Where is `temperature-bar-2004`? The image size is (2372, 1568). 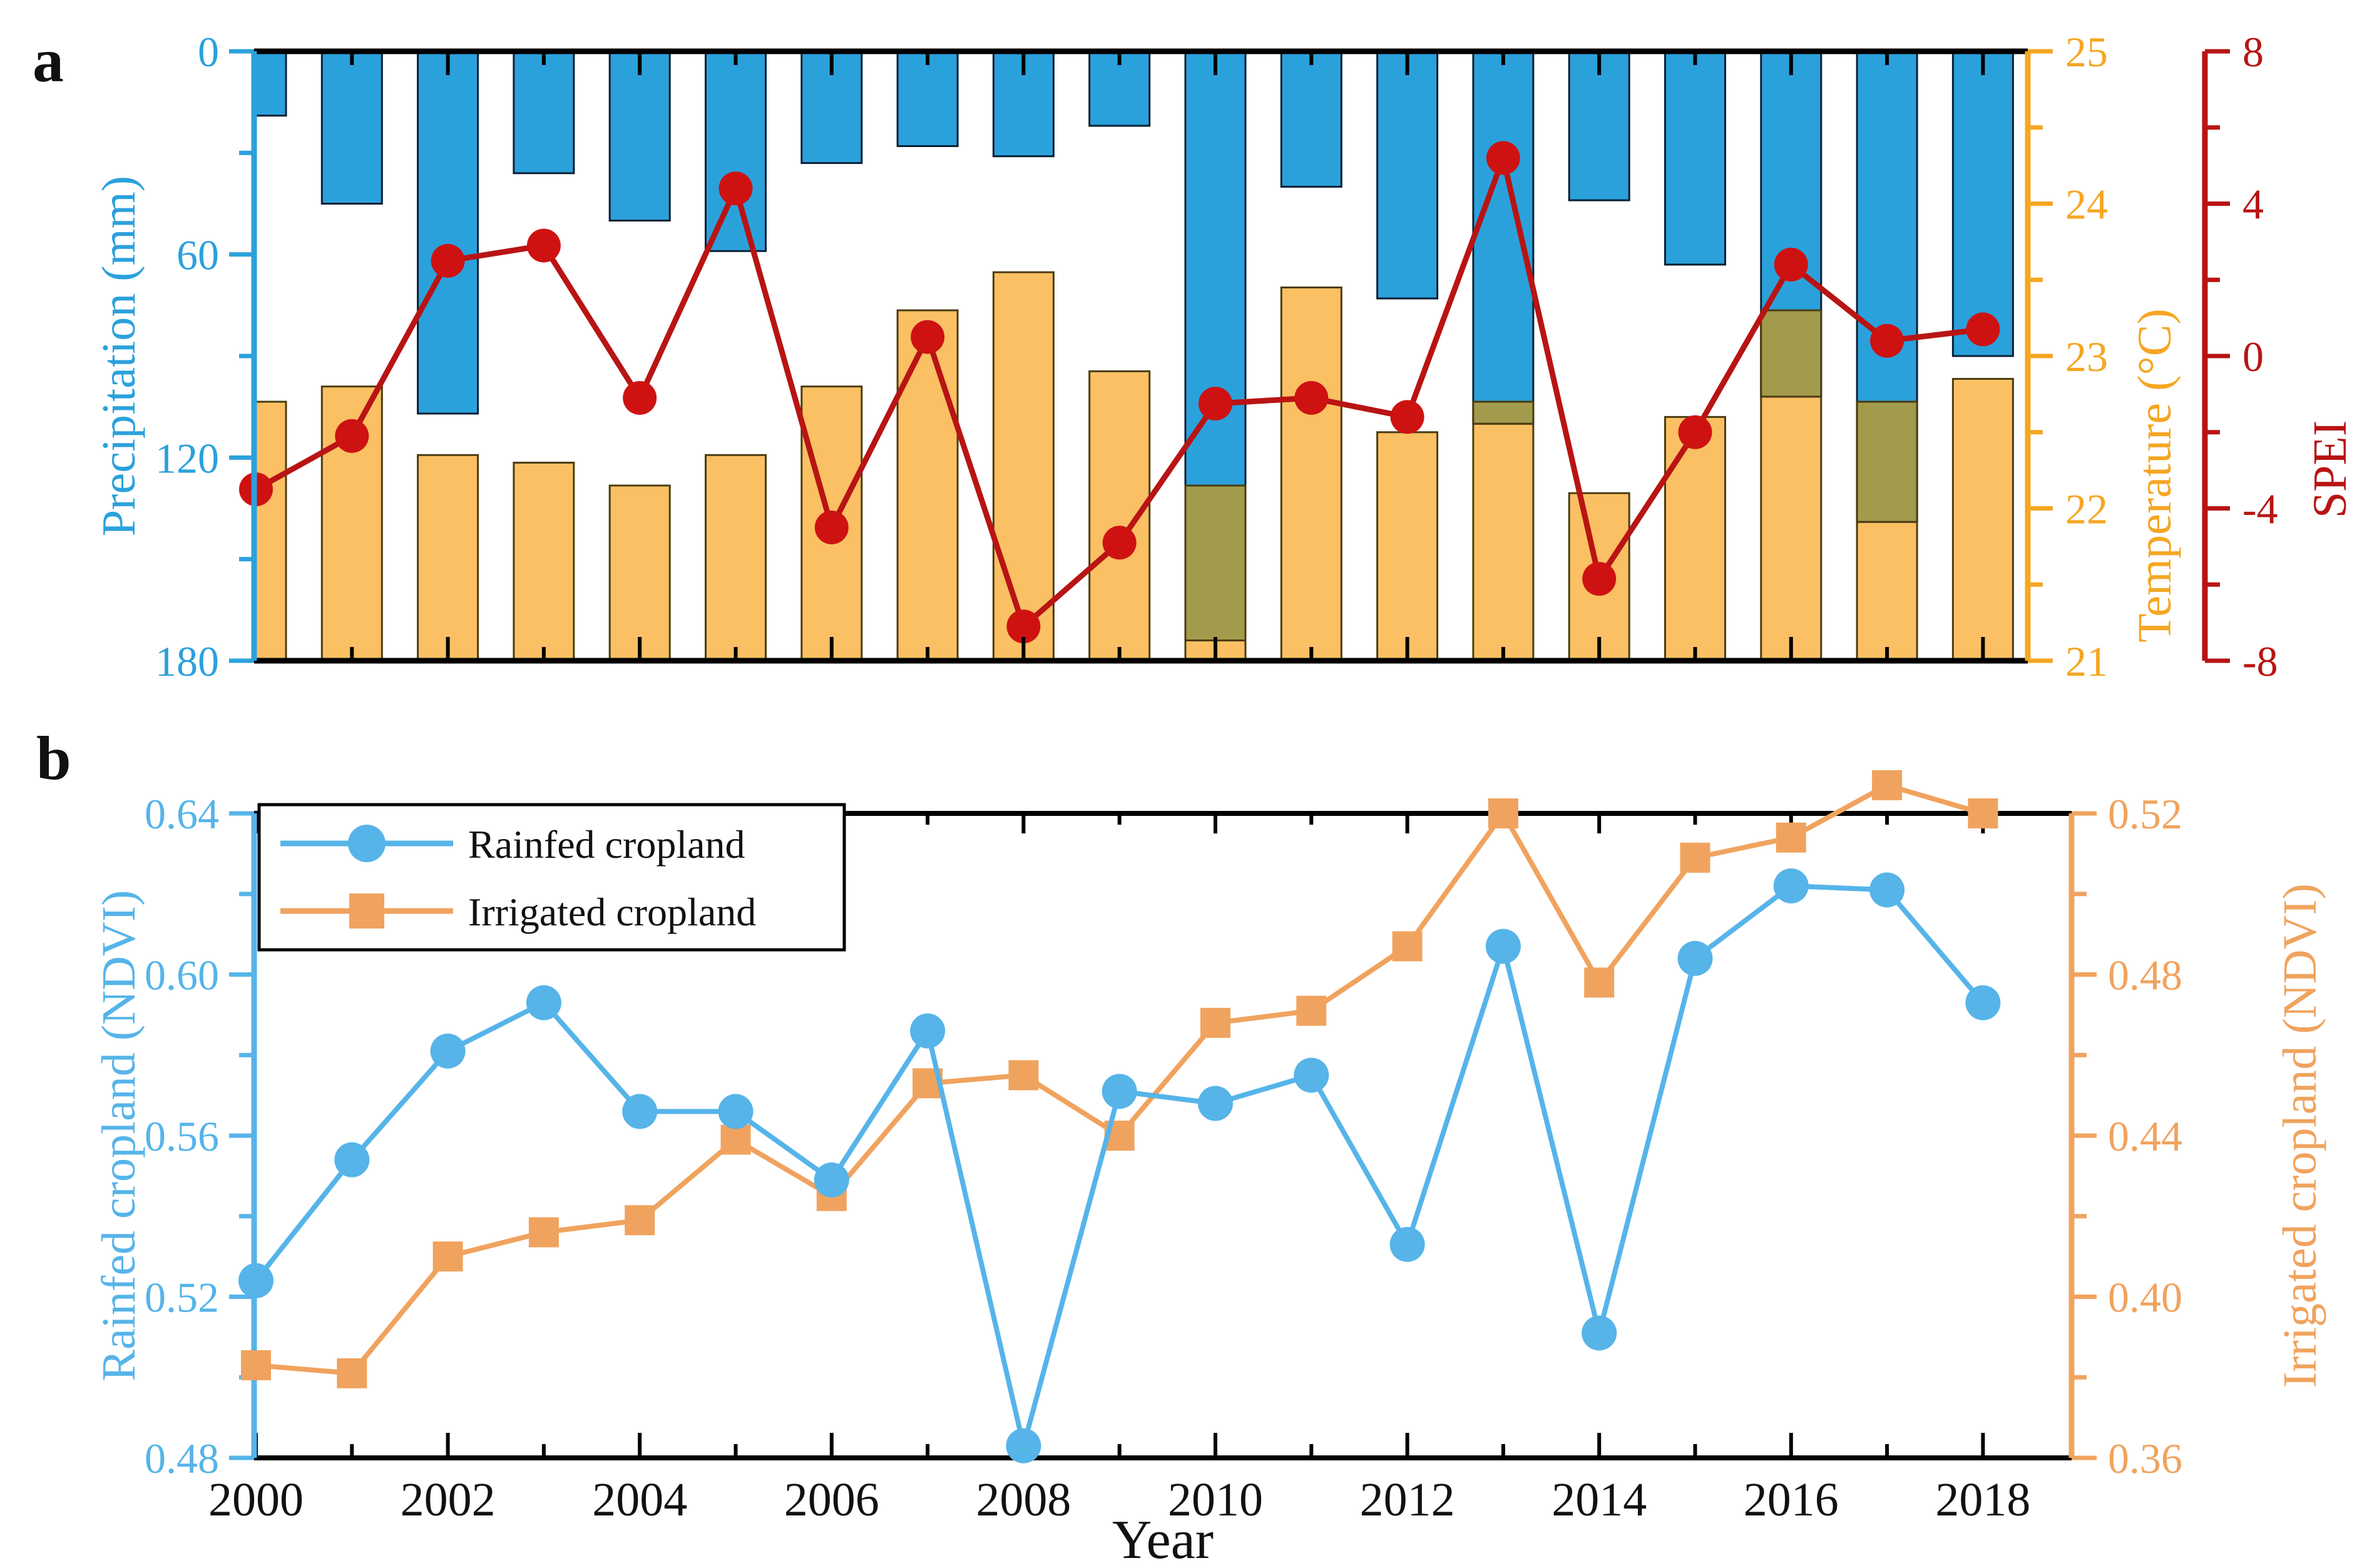 temperature-bar-2004 is located at coordinates (639, 573).